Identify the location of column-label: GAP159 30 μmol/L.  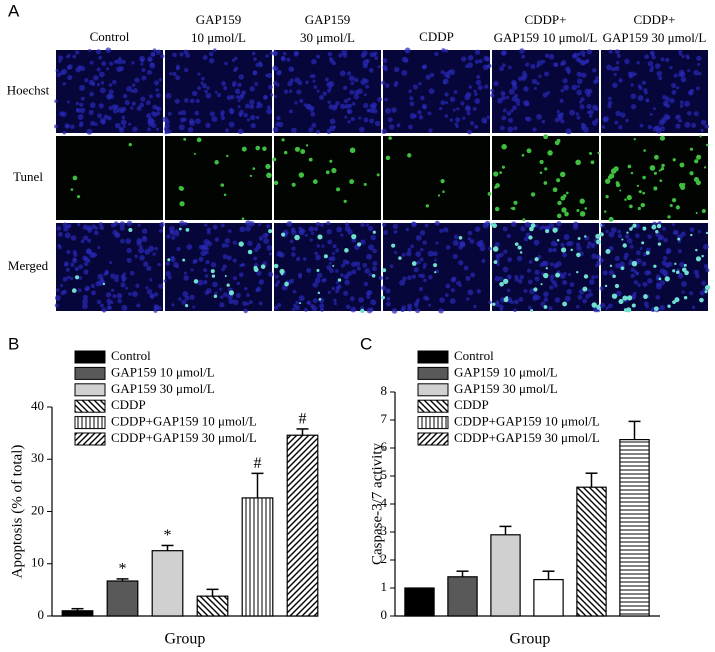
(655, 37).